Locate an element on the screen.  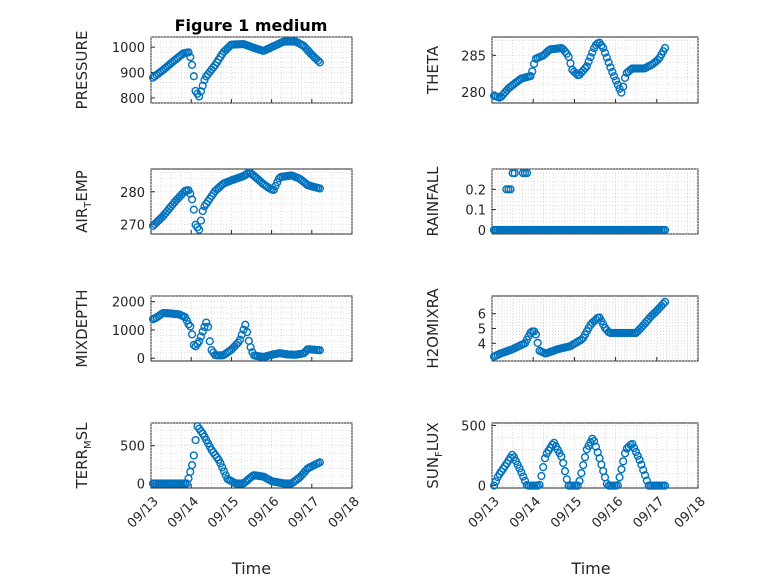
ylabel-air_temp: AIRTEMP is located at coordinates (83, 201).